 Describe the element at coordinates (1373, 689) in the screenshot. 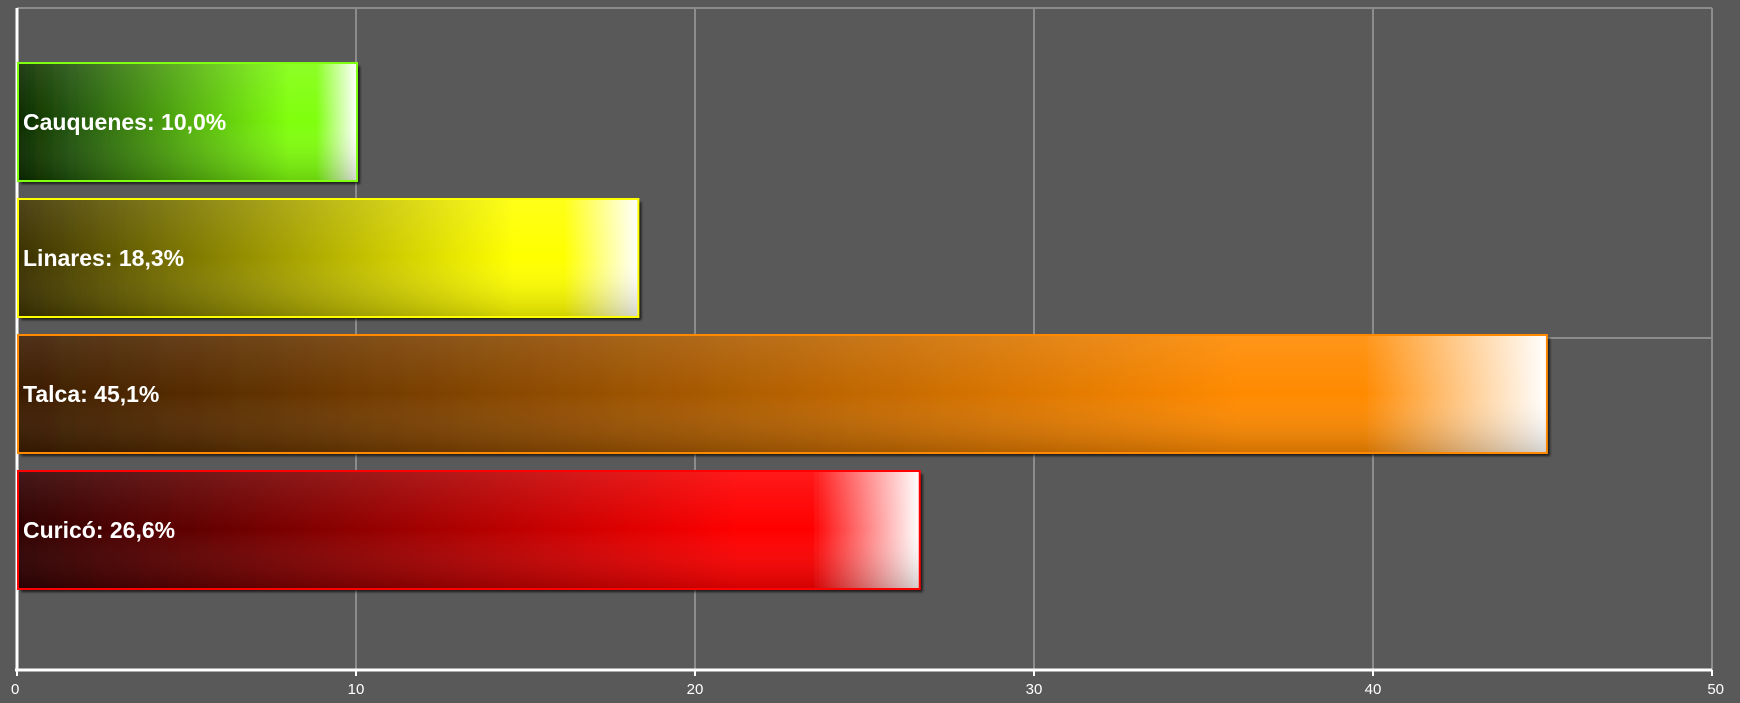

I see `x-tick-label: 40` at that location.